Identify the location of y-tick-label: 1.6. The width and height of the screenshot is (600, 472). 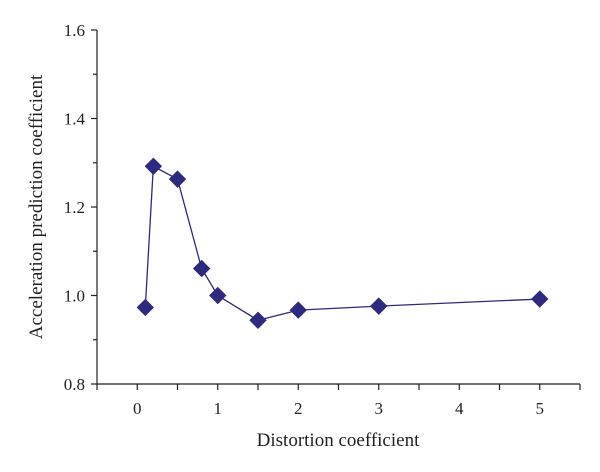
(74, 30).